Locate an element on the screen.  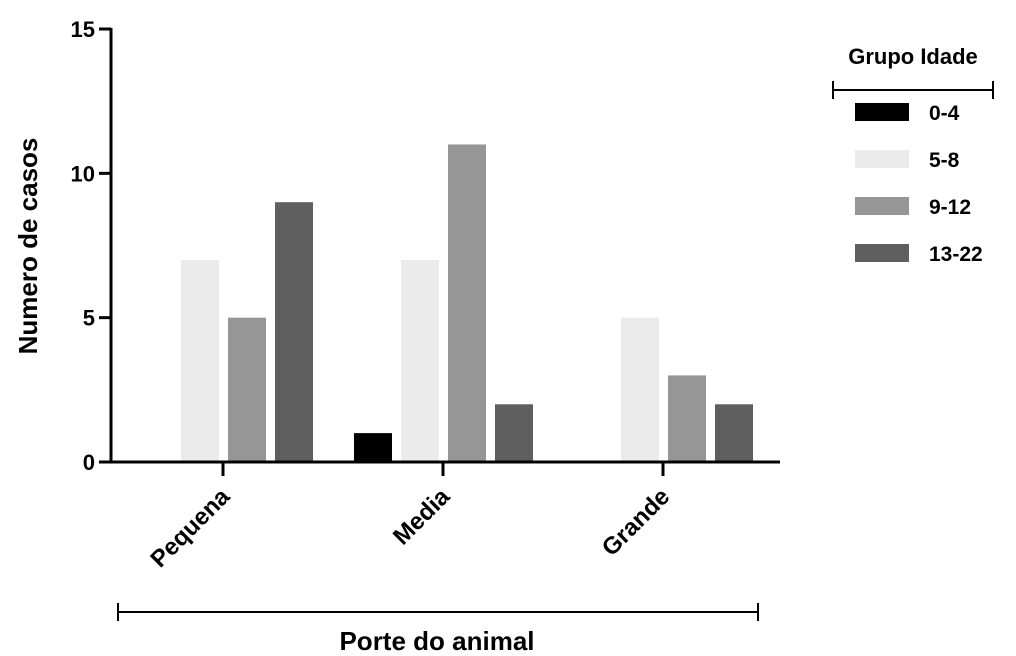
legend-label-9-12: 9-12 is located at coordinates (950, 207).